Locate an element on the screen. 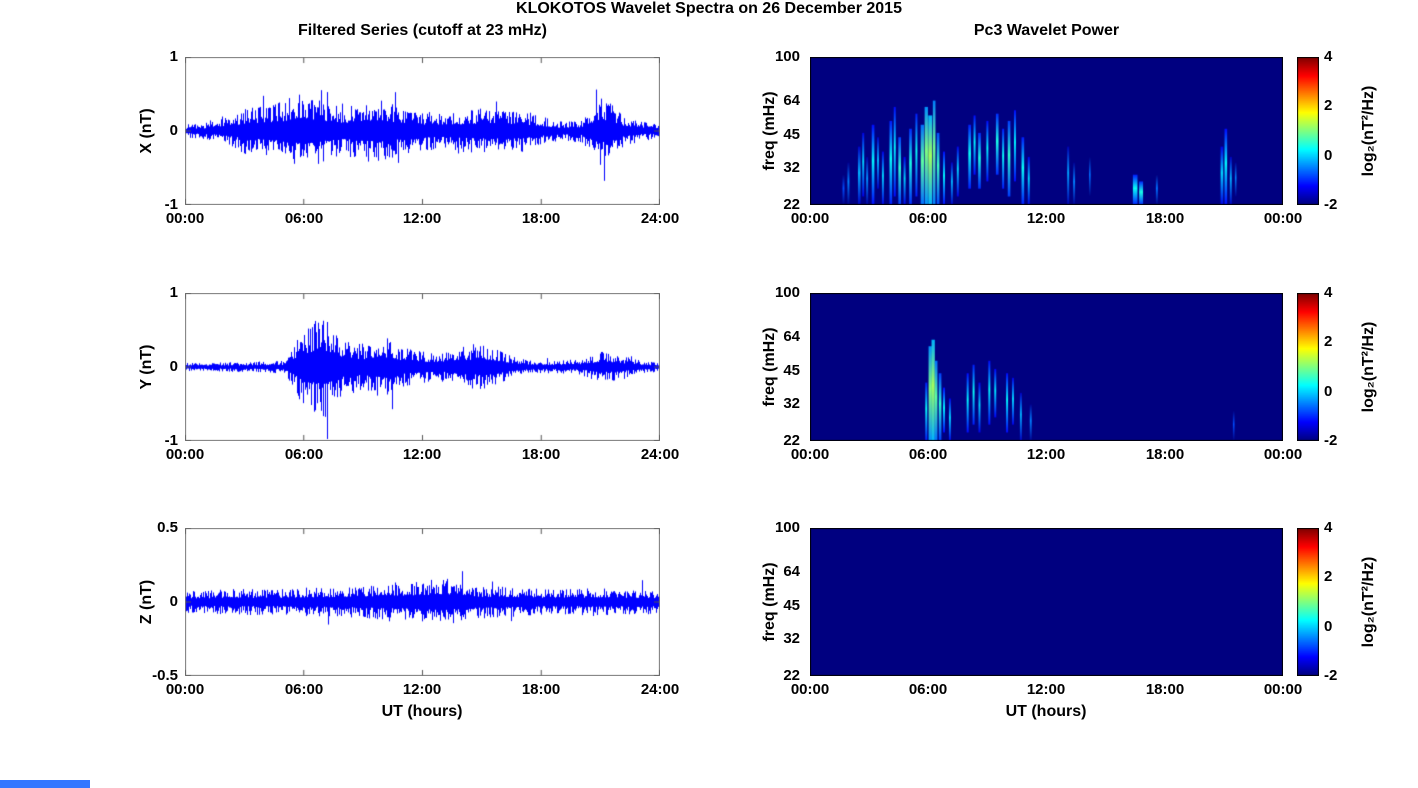 This screenshot has width=1418, height=788. window-edge-artifact is located at coordinates (45, 784).